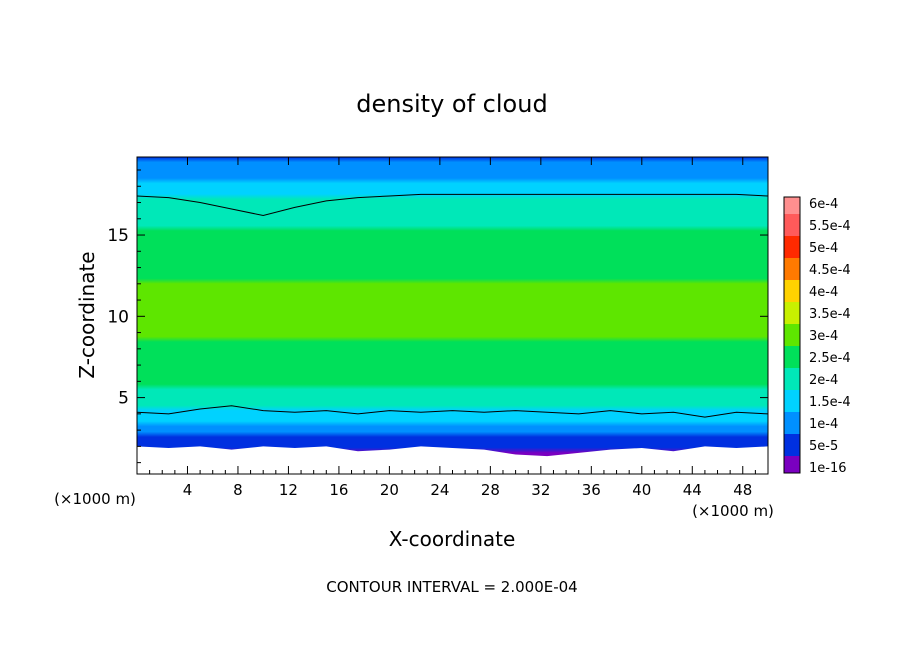  What do you see at coordinates (823, 336) in the screenshot?
I see `colorbar-label: 3e-4` at bounding box center [823, 336].